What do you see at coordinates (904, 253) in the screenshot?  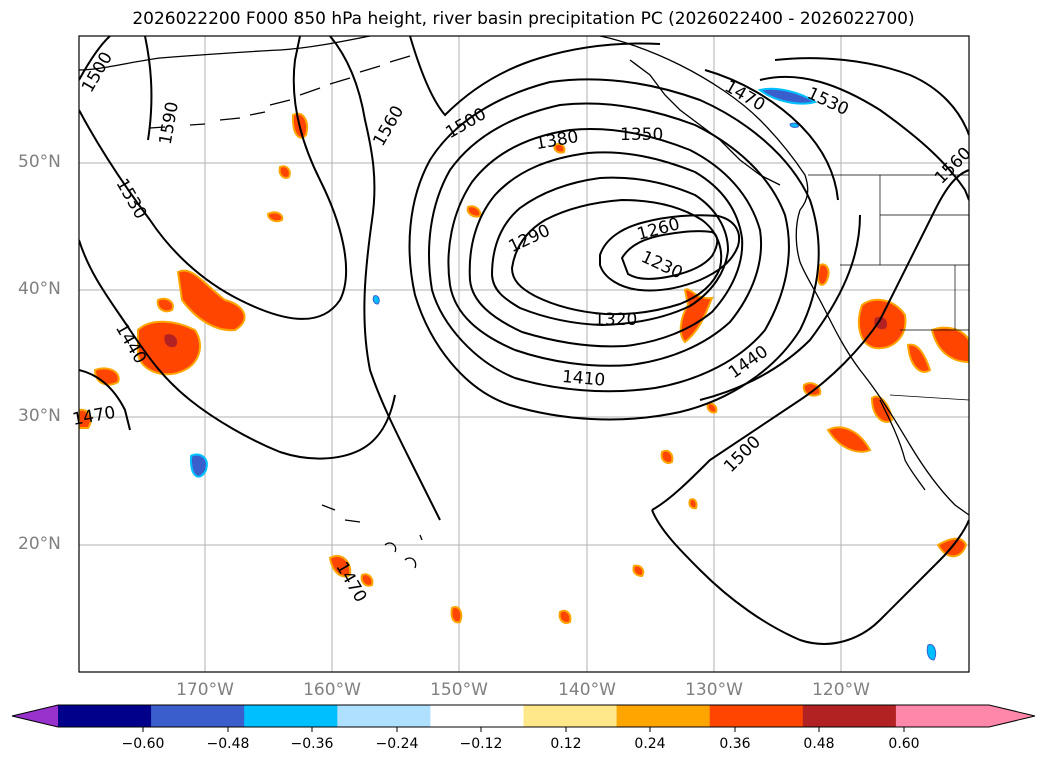 I see `state-borders` at bounding box center [904, 253].